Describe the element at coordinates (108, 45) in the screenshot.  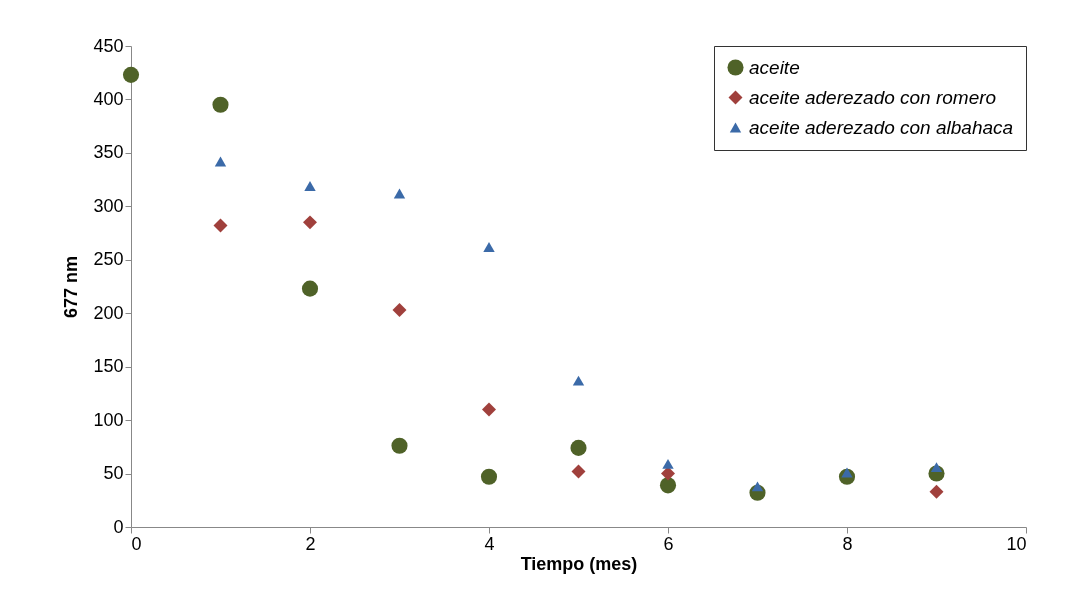
I see `y-tick-label: 450` at that location.